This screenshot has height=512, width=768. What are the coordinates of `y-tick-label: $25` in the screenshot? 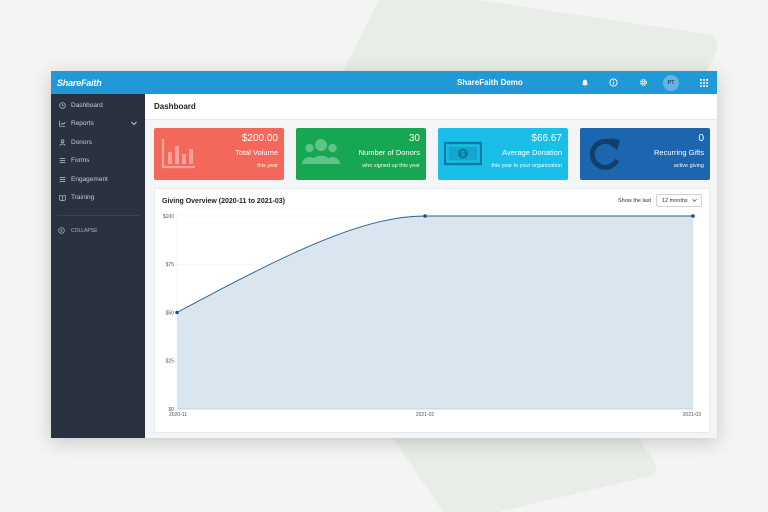 It's located at (170, 362).